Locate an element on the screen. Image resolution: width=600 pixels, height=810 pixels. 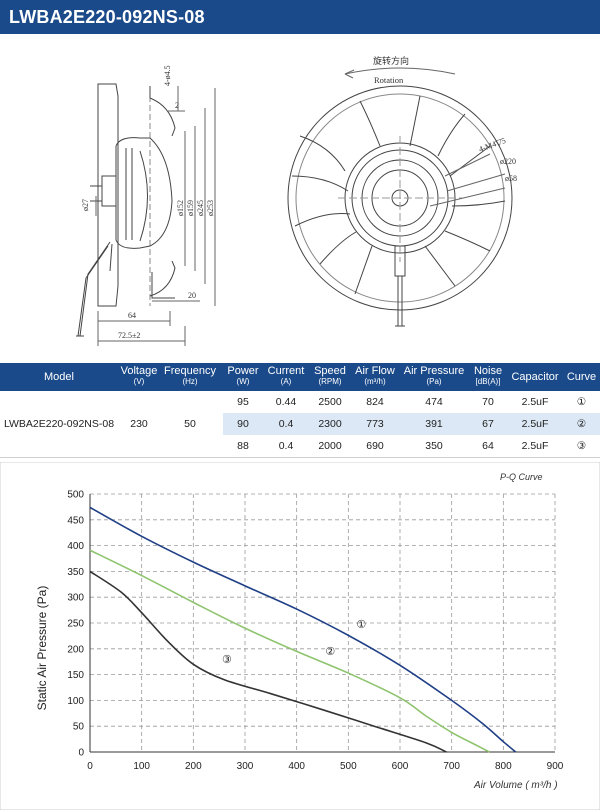
dim-64: 64 is located at coordinates (132, 315).